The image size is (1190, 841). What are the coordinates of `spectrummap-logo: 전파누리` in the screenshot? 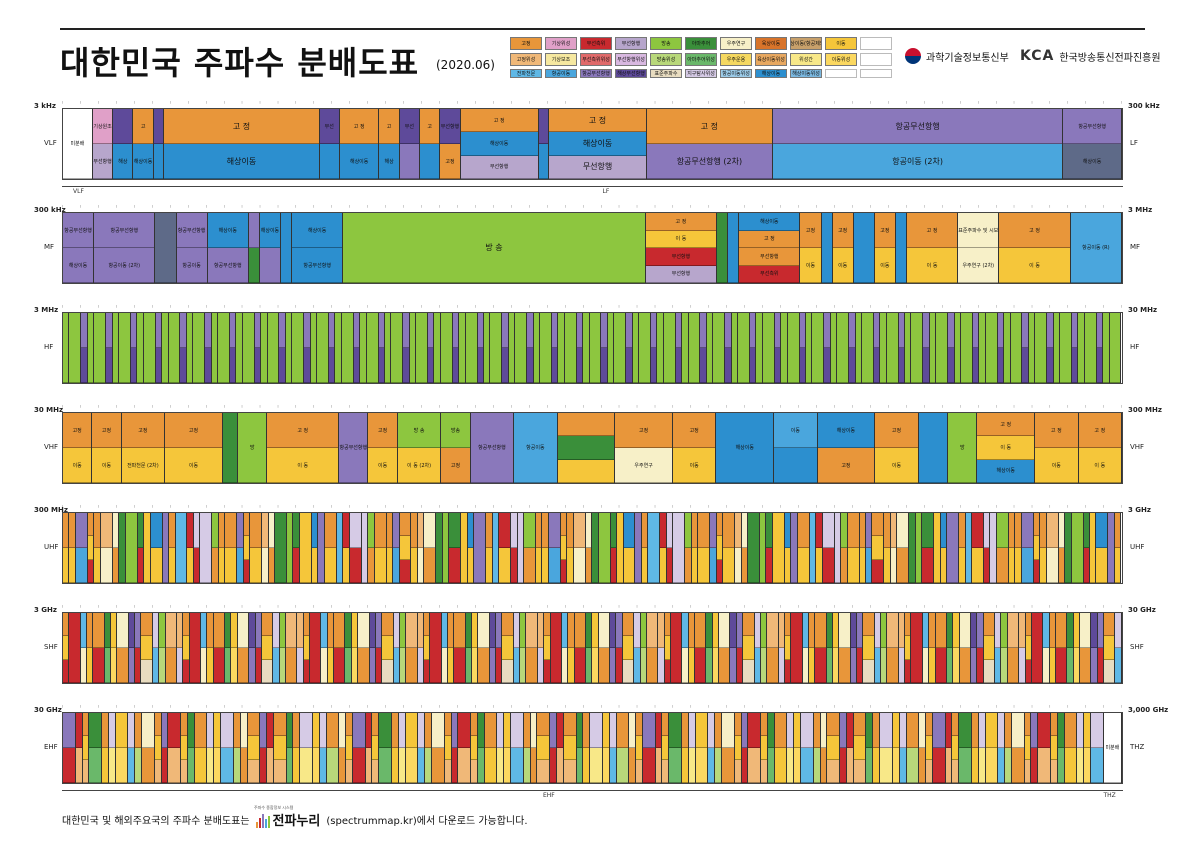 It's located at (287, 819).